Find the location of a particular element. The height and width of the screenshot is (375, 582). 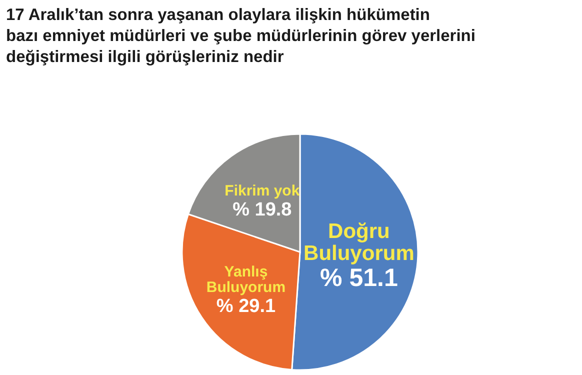

chart-title: 17 Aralık’tan sonra yaşanan olaylara ilişkin hükümetin bazı emniyet müdürleri ve şube müdürlerinin görev yerlerini değiştirmesi ilgili görüşleriniz nedir is located at coordinates (241, 36).